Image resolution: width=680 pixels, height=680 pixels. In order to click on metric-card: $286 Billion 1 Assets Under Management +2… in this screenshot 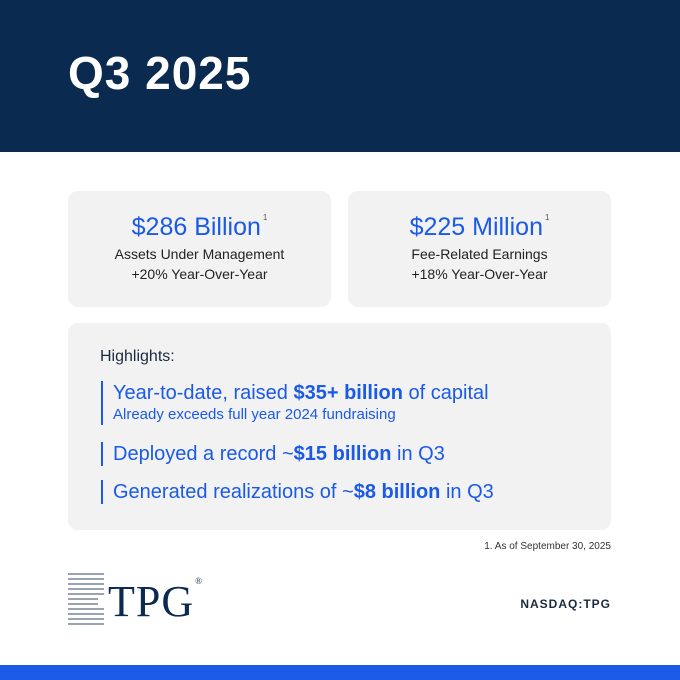, I will do `click(199, 249)`.